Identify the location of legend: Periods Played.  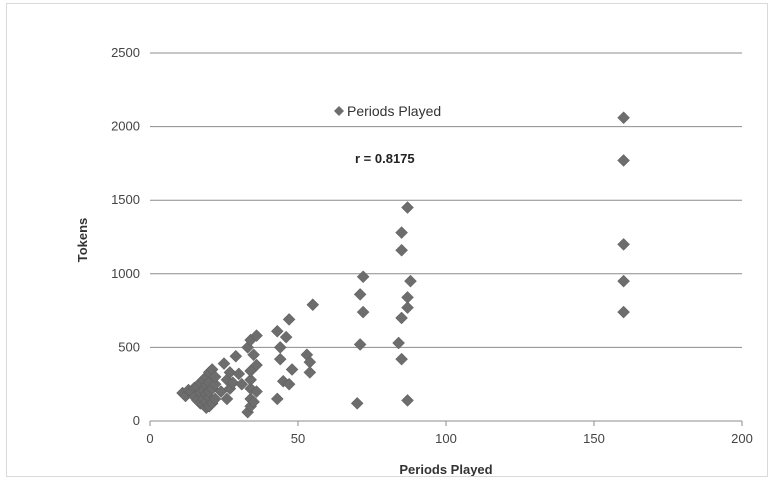
(387, 111).